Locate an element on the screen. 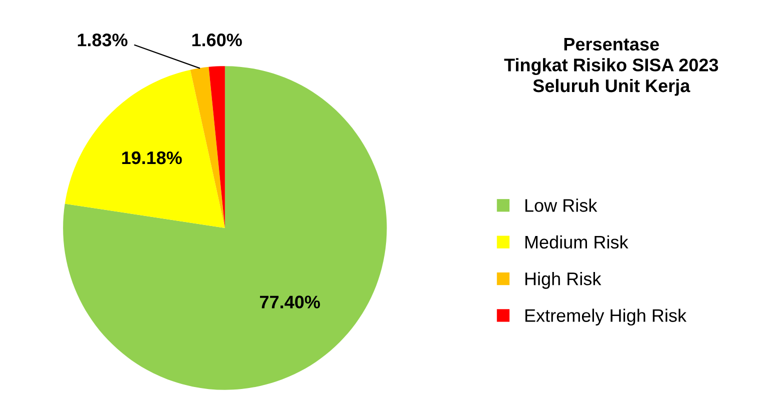  legend-label: Medium Risk is located at coordinates (576, 242).